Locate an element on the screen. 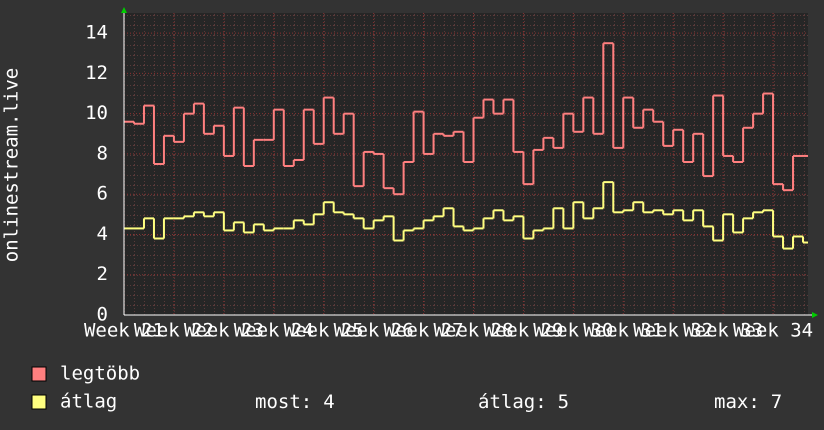 The width and height of the screenshot is (824, 430). y-tick-label: 2 is located at coordinates (102, 274).